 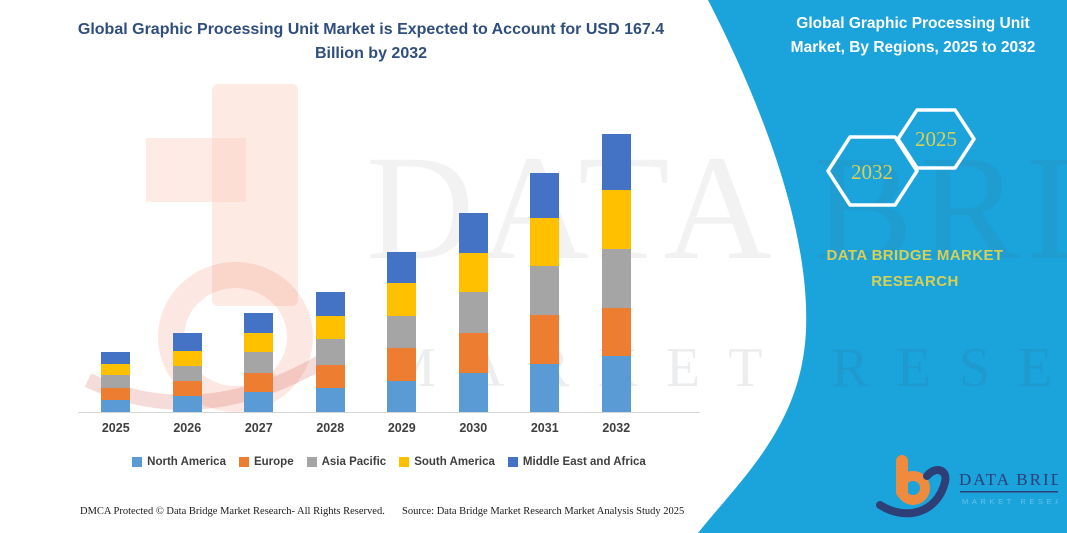 I want to click on bar-column-2025, so click(x=116, y=272).